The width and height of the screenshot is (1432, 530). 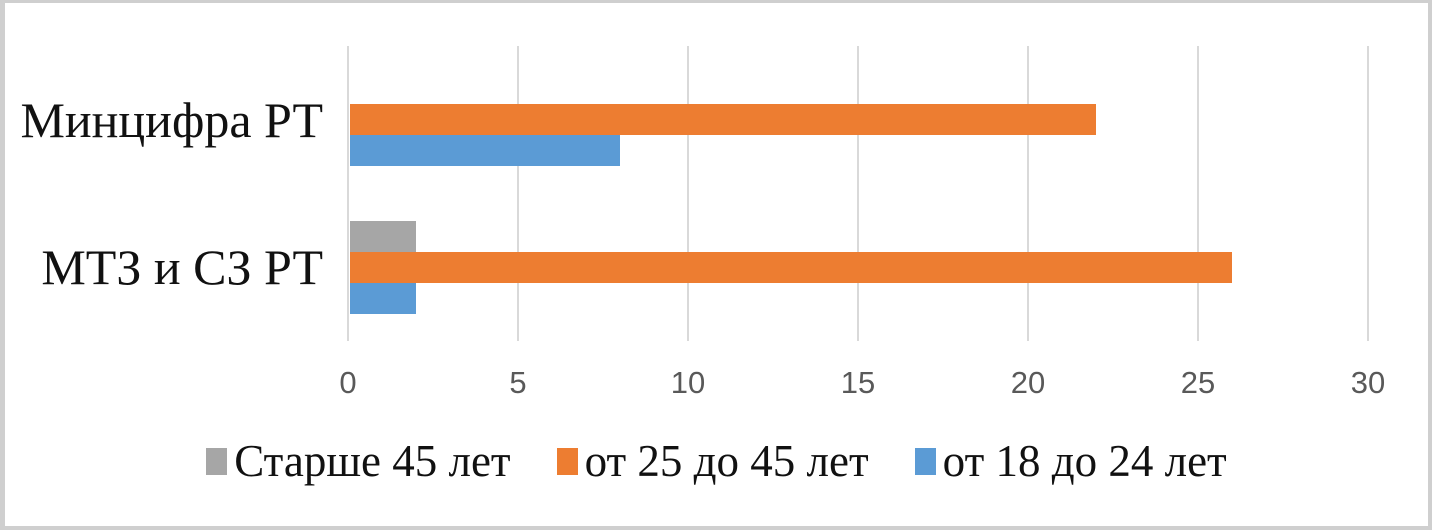 I want to click on bar-МТЗ и СЗ РТ-Старше 45 лет, so click(x=383, y=236).